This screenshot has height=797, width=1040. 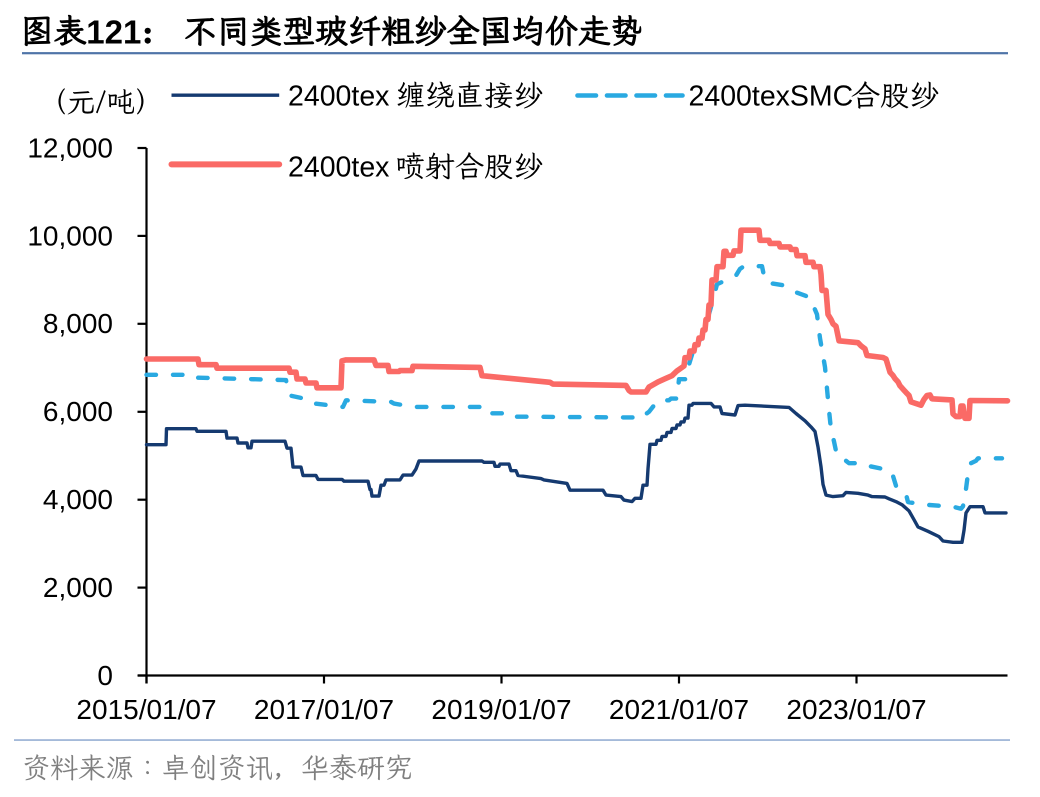 What do you see at coordinates (78, 323) in the screenshot?
I see `svg-text: 8,000` at bounding box center [78, 323].